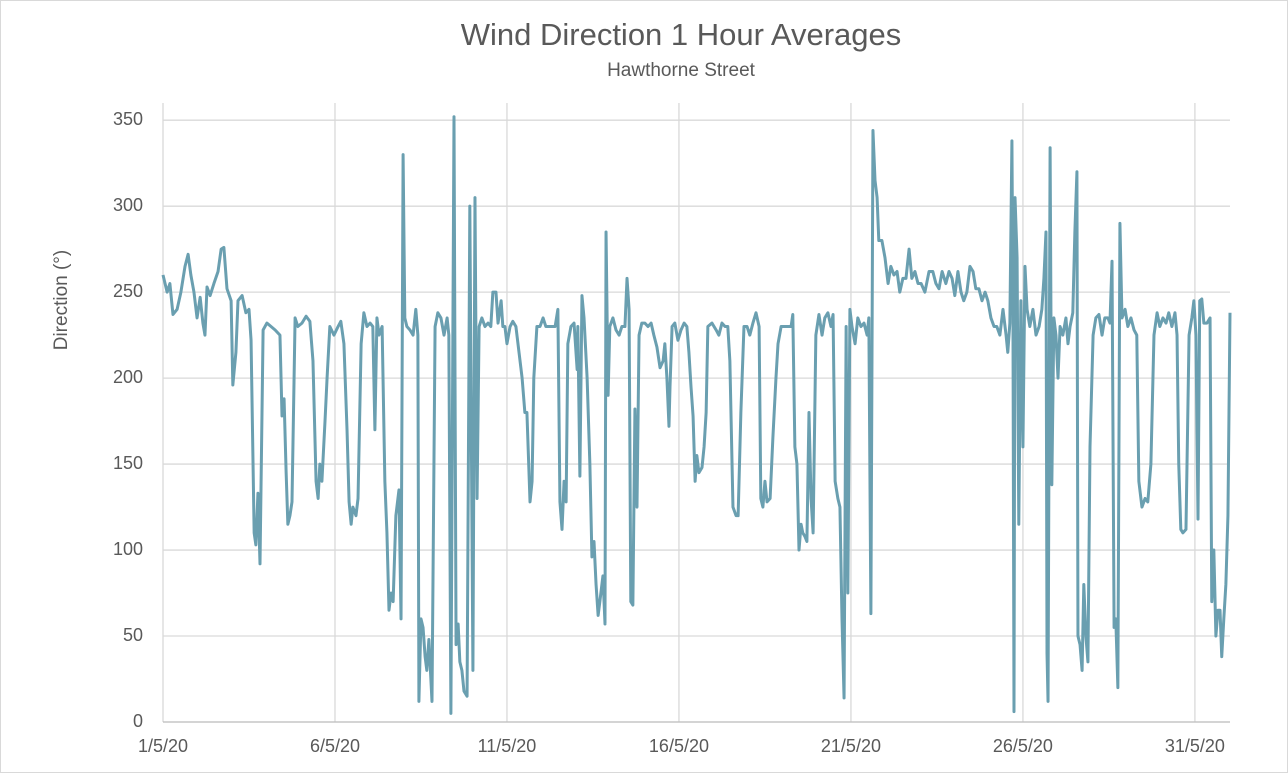  Describe the element at coordinates (851, 746) in the screenshot. I see `x-tick-label: 21/5/20` at that location.